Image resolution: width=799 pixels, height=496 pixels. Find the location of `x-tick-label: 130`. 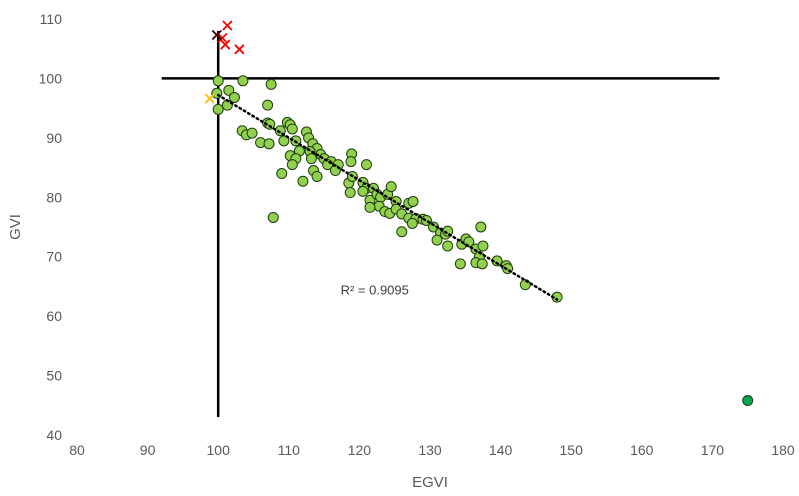

x-tick-label: 130 is located at coordinates (430, 450).